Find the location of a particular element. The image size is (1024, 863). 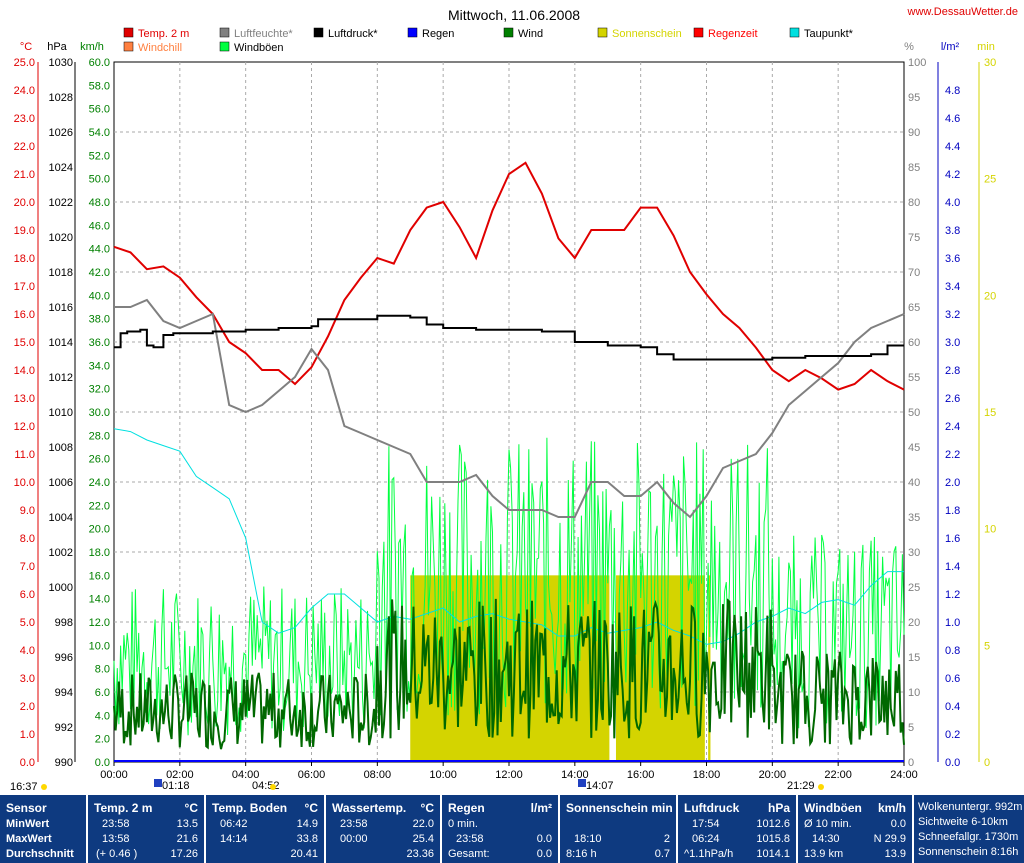

wind-tick-label: 2.0 is located at coordinates (102, 740).